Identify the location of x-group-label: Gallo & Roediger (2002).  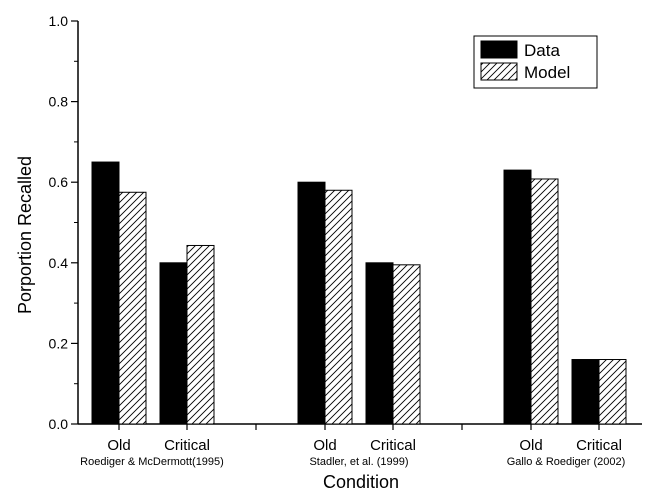
(566, 462).